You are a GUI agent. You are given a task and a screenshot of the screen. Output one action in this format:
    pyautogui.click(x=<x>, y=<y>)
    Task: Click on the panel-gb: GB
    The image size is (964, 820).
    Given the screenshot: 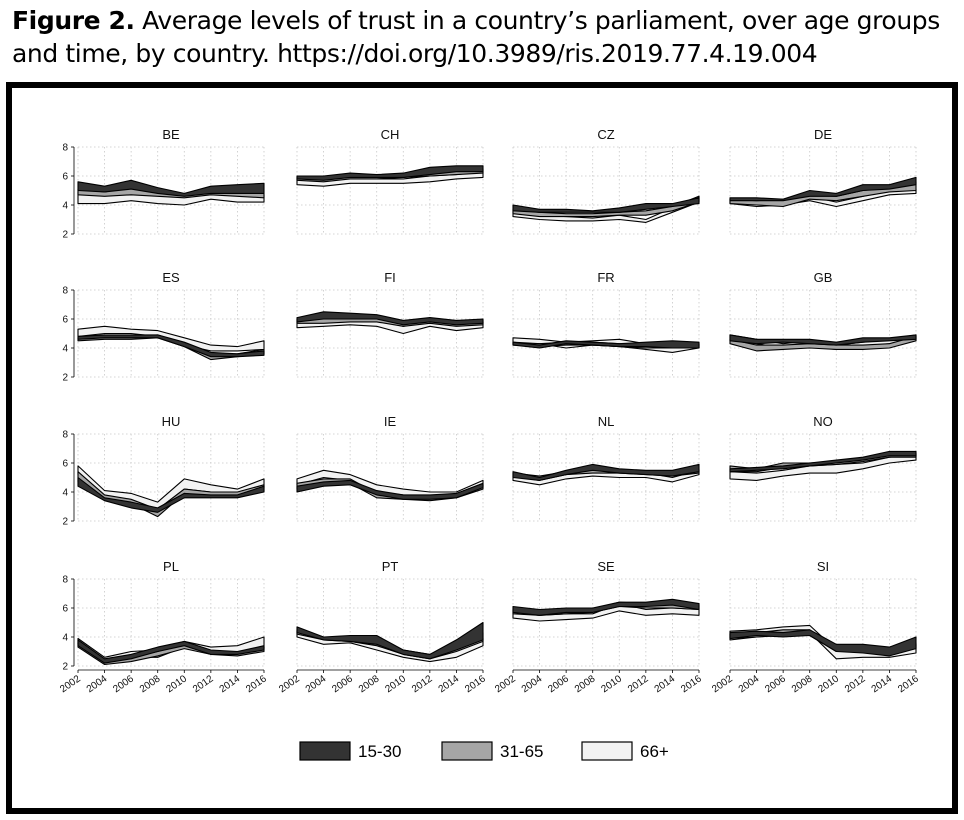 What is the action you would take?
    pyautogui.click(x=823, y=324)
    